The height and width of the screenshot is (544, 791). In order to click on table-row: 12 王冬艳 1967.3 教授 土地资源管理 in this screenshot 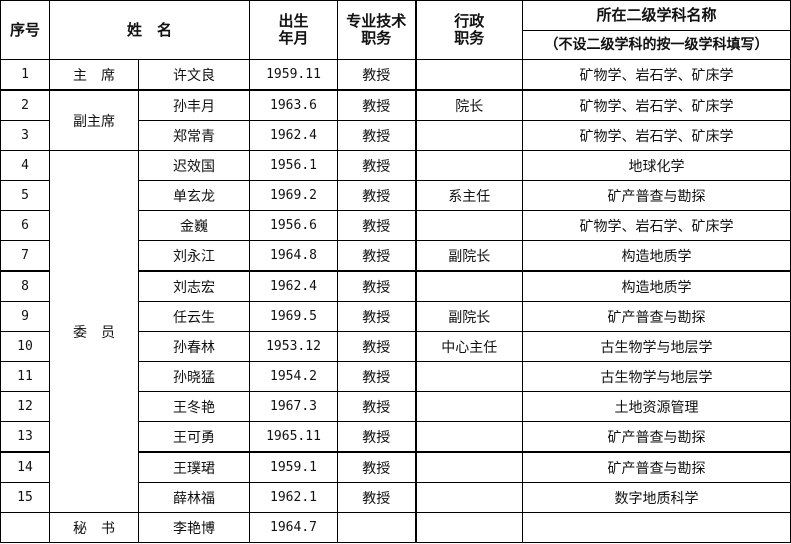, I will do `click(395, 406)`.